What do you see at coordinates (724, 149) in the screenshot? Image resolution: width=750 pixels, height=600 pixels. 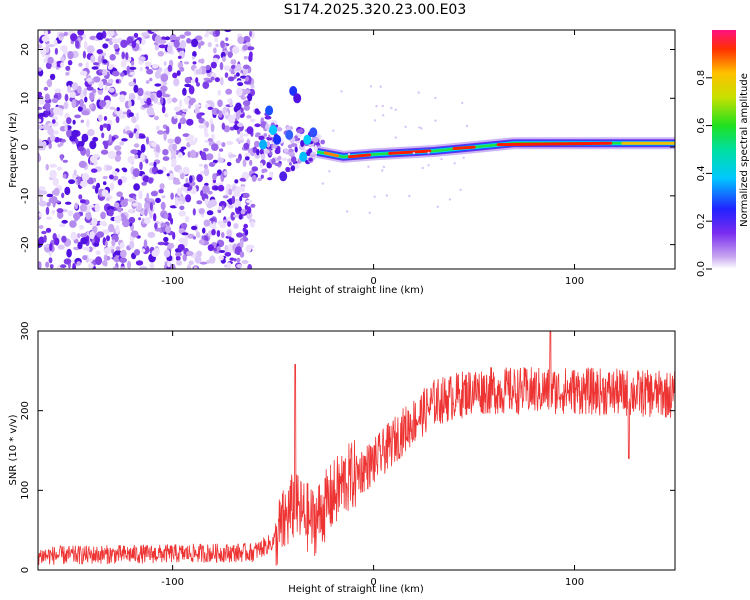 I see `colorbar-gradient` at bounding box center [724, 149].